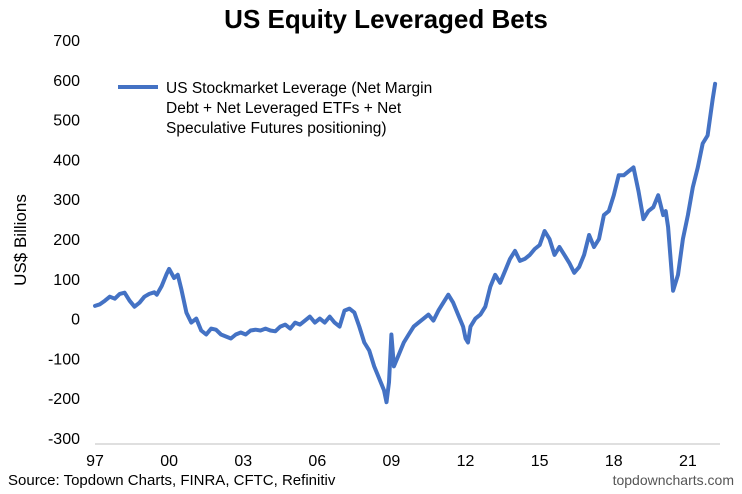 The width and height of the screenshot is (742, 494). Describe the element at coordinates (75, 320) in the screenshot. I see `y-tick-label: 0` at that location.